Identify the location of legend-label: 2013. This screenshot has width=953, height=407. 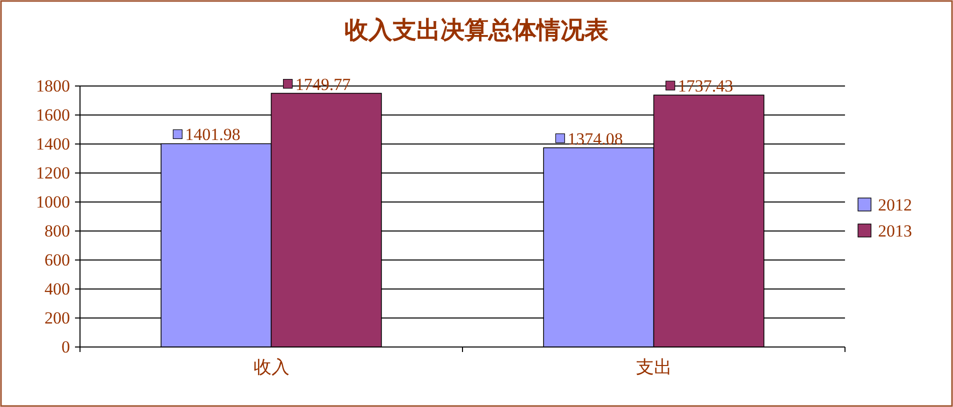
(895, 231).